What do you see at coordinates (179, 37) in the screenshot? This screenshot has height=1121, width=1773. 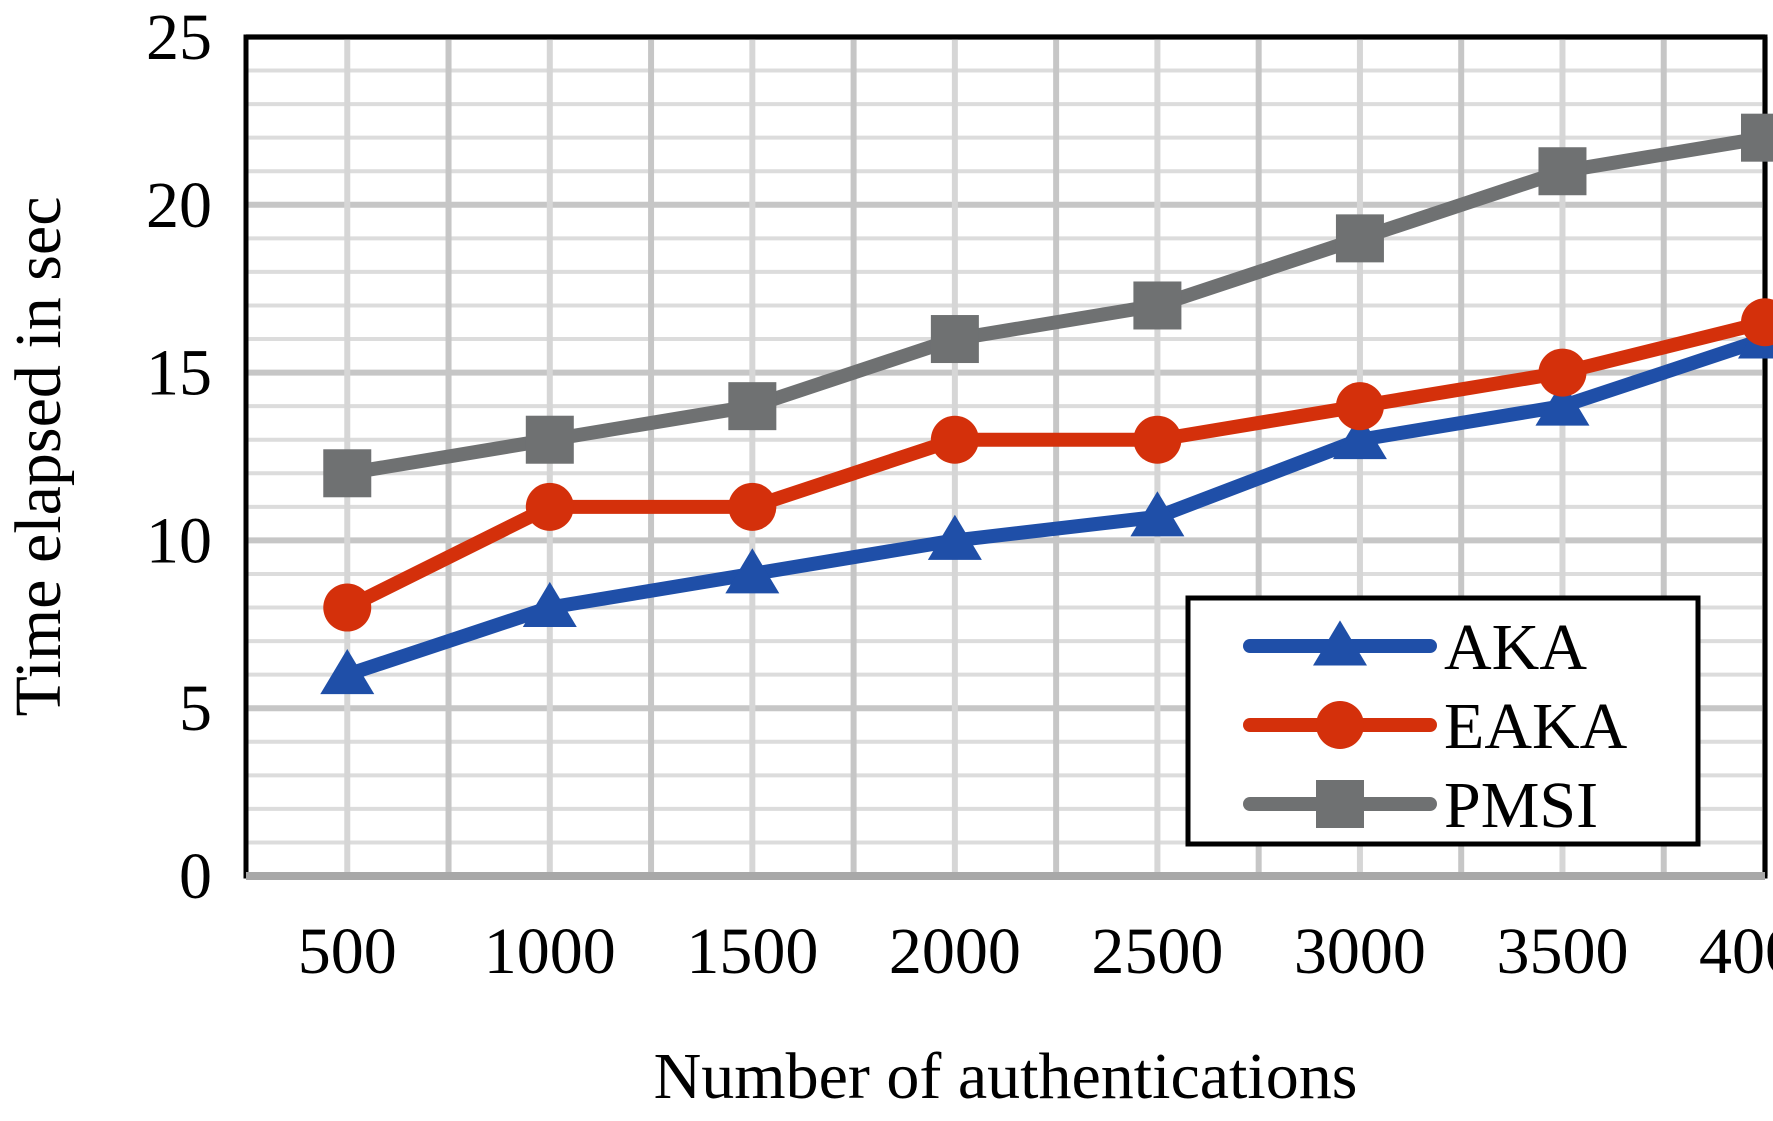 I see `y-tick-label: 25` at bounding box center [179, 37].